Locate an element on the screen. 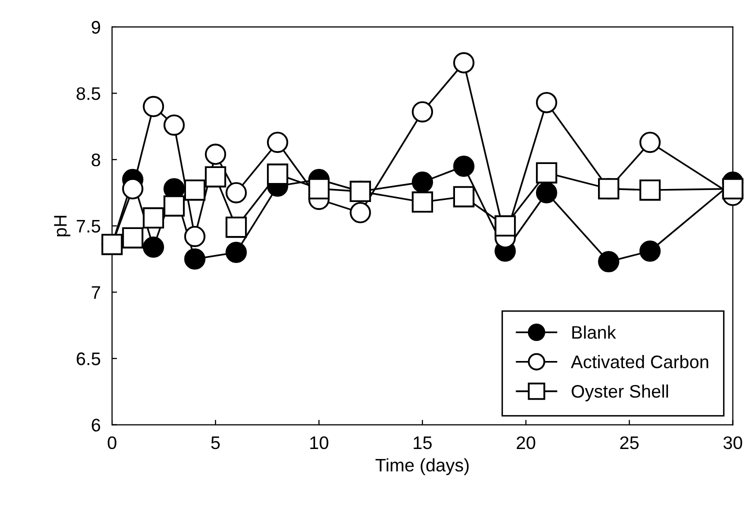 This screenshot has height=529, width=747. y-tick-label: 8 is located at coordinates (96, 160).